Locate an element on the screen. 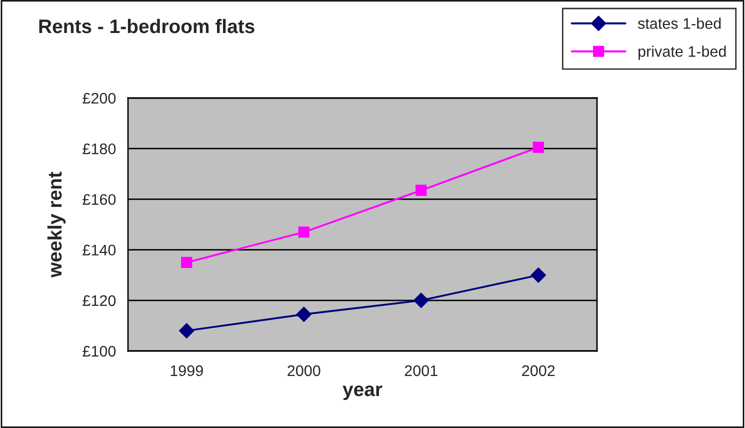 This screenshot has height=428, width=745. x-axis-title: year is located at coordinates (362, 393).